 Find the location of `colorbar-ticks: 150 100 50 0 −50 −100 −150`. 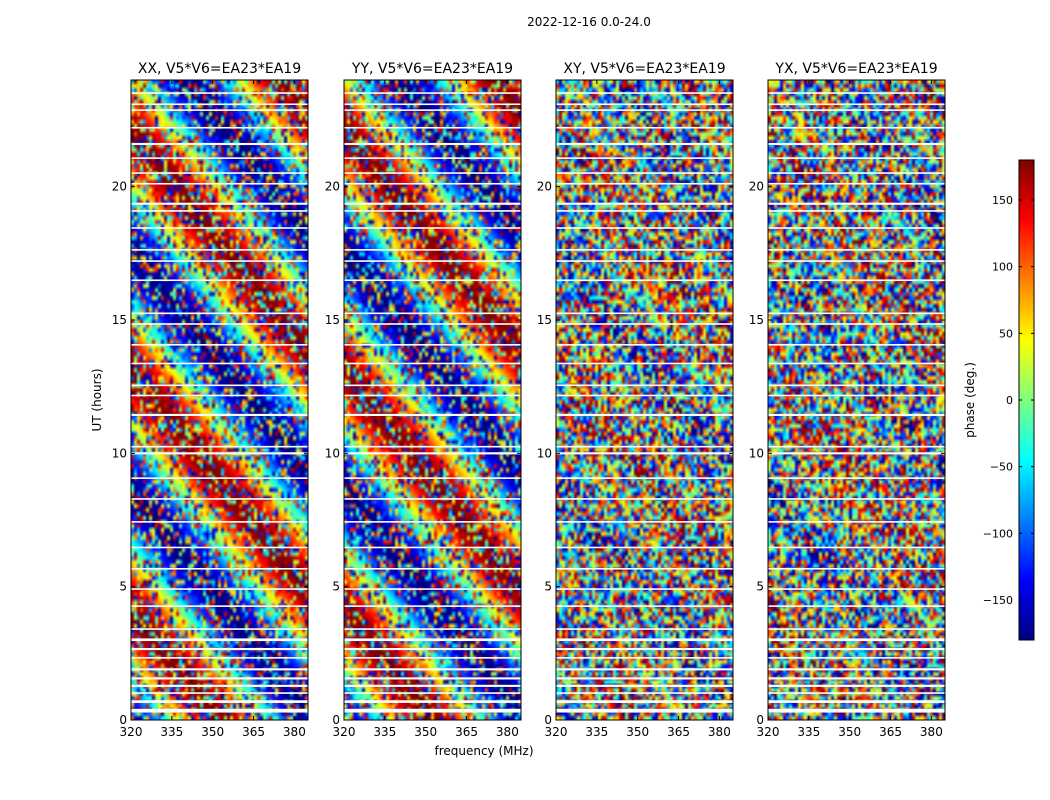

colorbar-ticks: 150 100 50 0 −50 −100 −150 is located at coordinates (1008, 400).